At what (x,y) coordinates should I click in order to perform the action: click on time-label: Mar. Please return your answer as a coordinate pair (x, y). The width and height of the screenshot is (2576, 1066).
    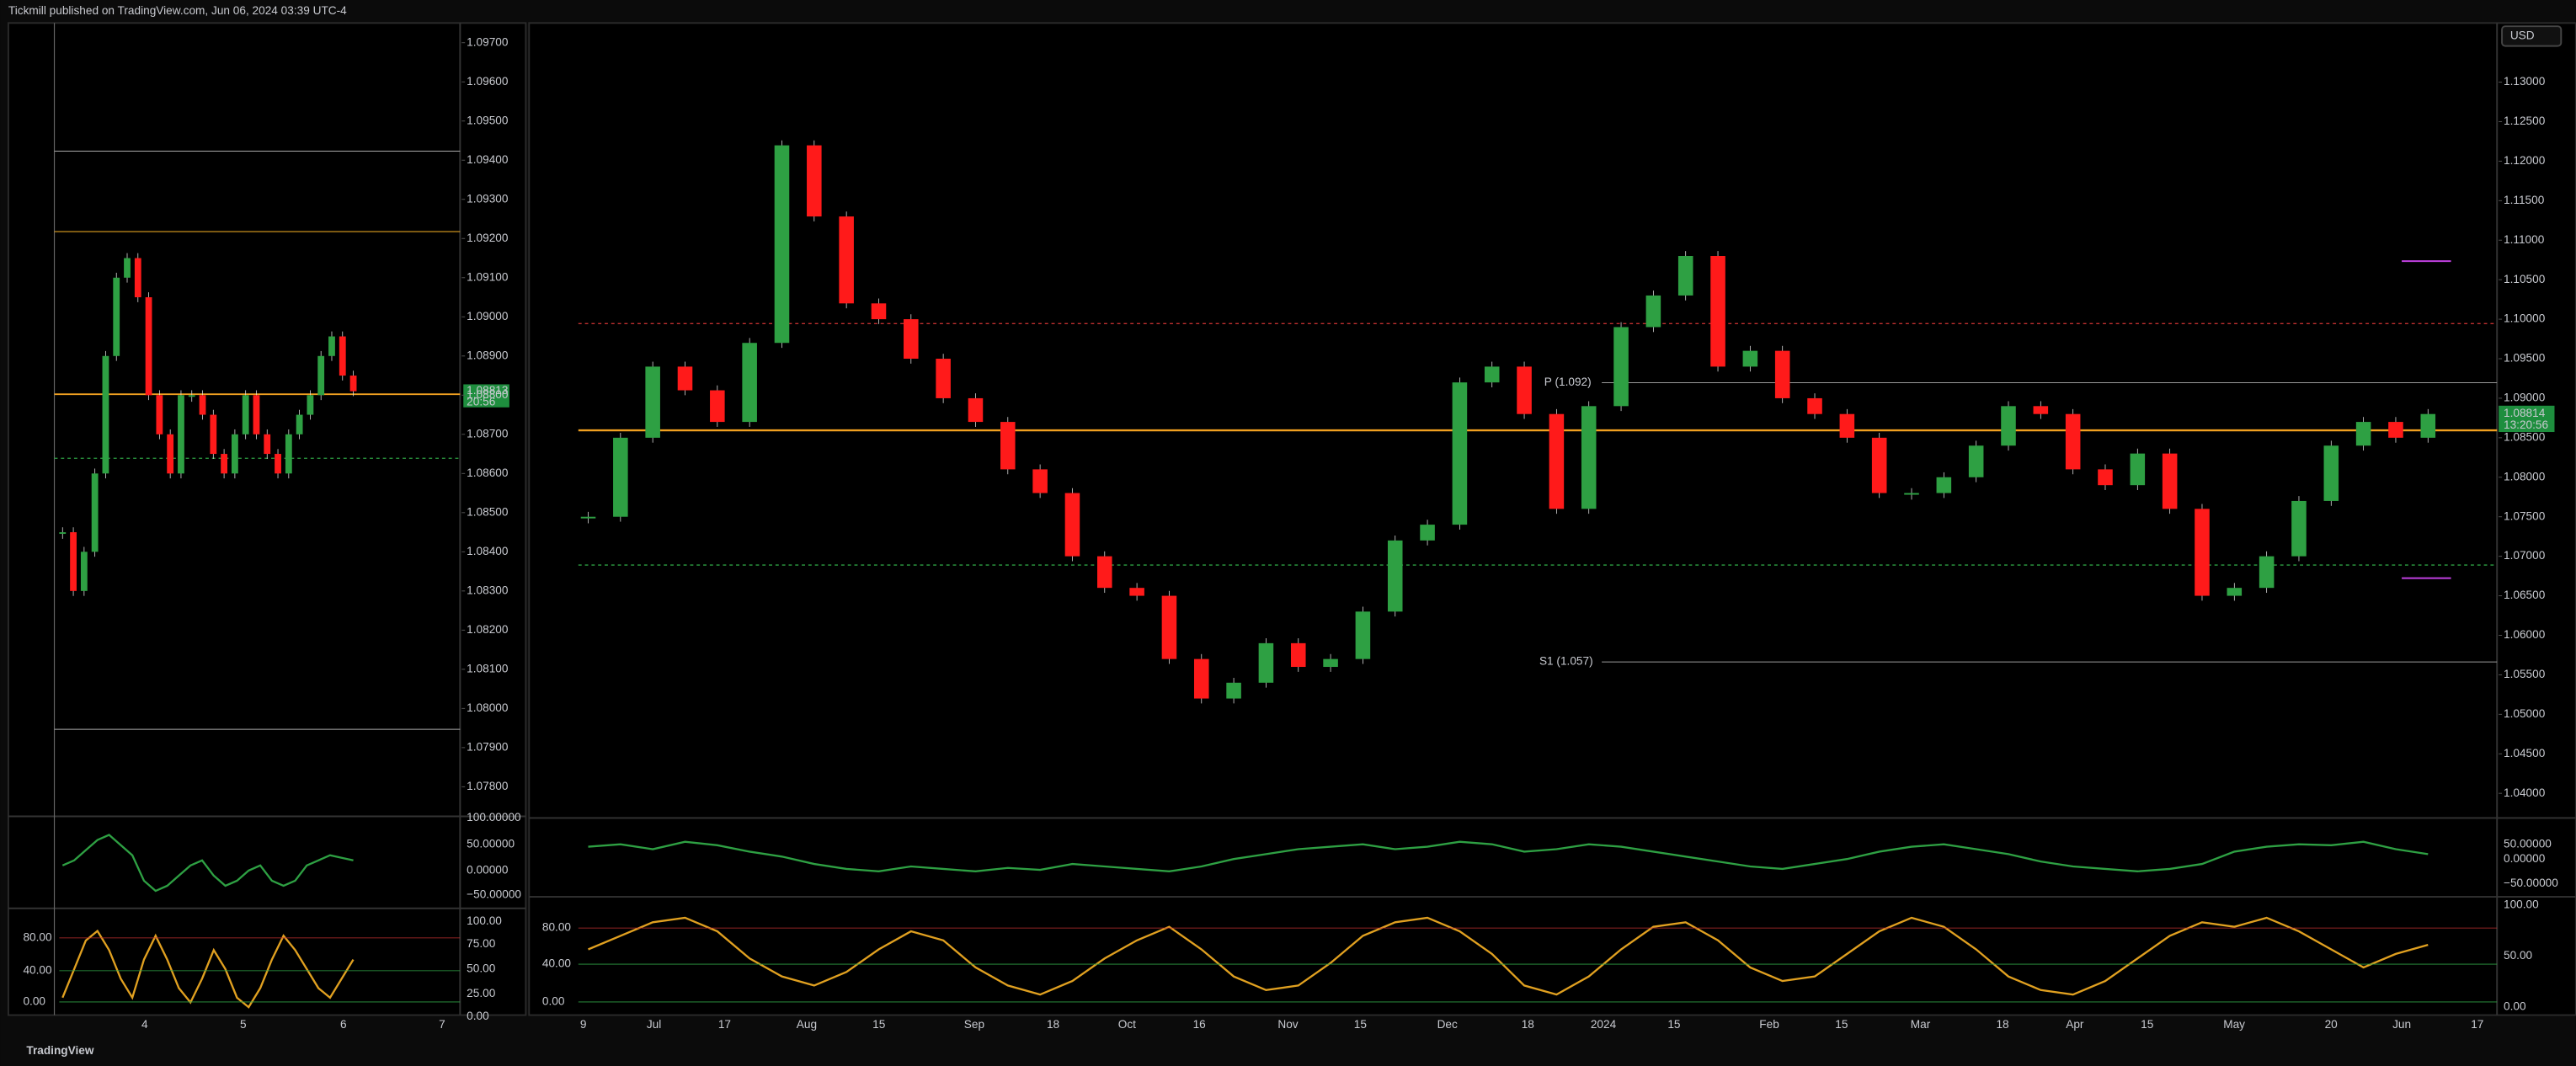
    Looking at the image, I should click on (1921, 1024).